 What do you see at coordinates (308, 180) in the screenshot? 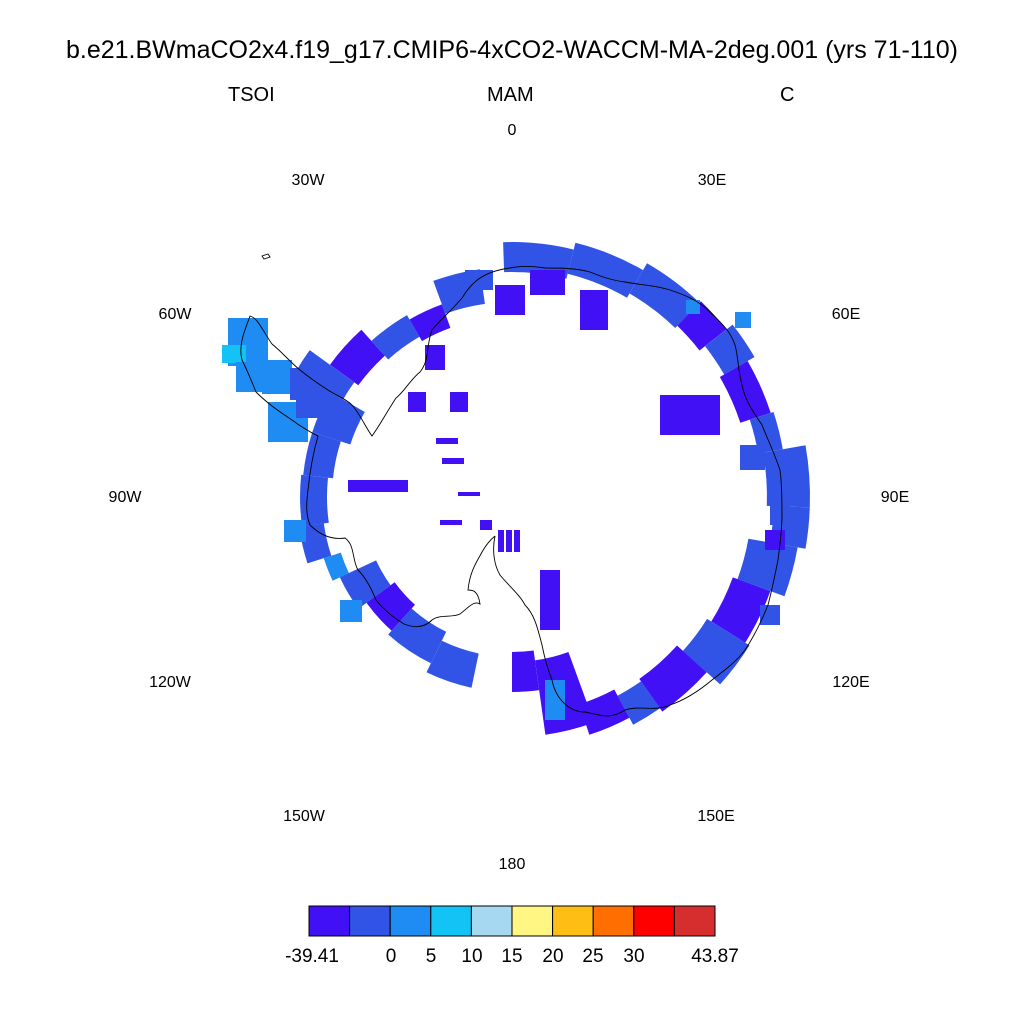
I see `lon-label-30w: 30W` at bounding box center [308, 180].